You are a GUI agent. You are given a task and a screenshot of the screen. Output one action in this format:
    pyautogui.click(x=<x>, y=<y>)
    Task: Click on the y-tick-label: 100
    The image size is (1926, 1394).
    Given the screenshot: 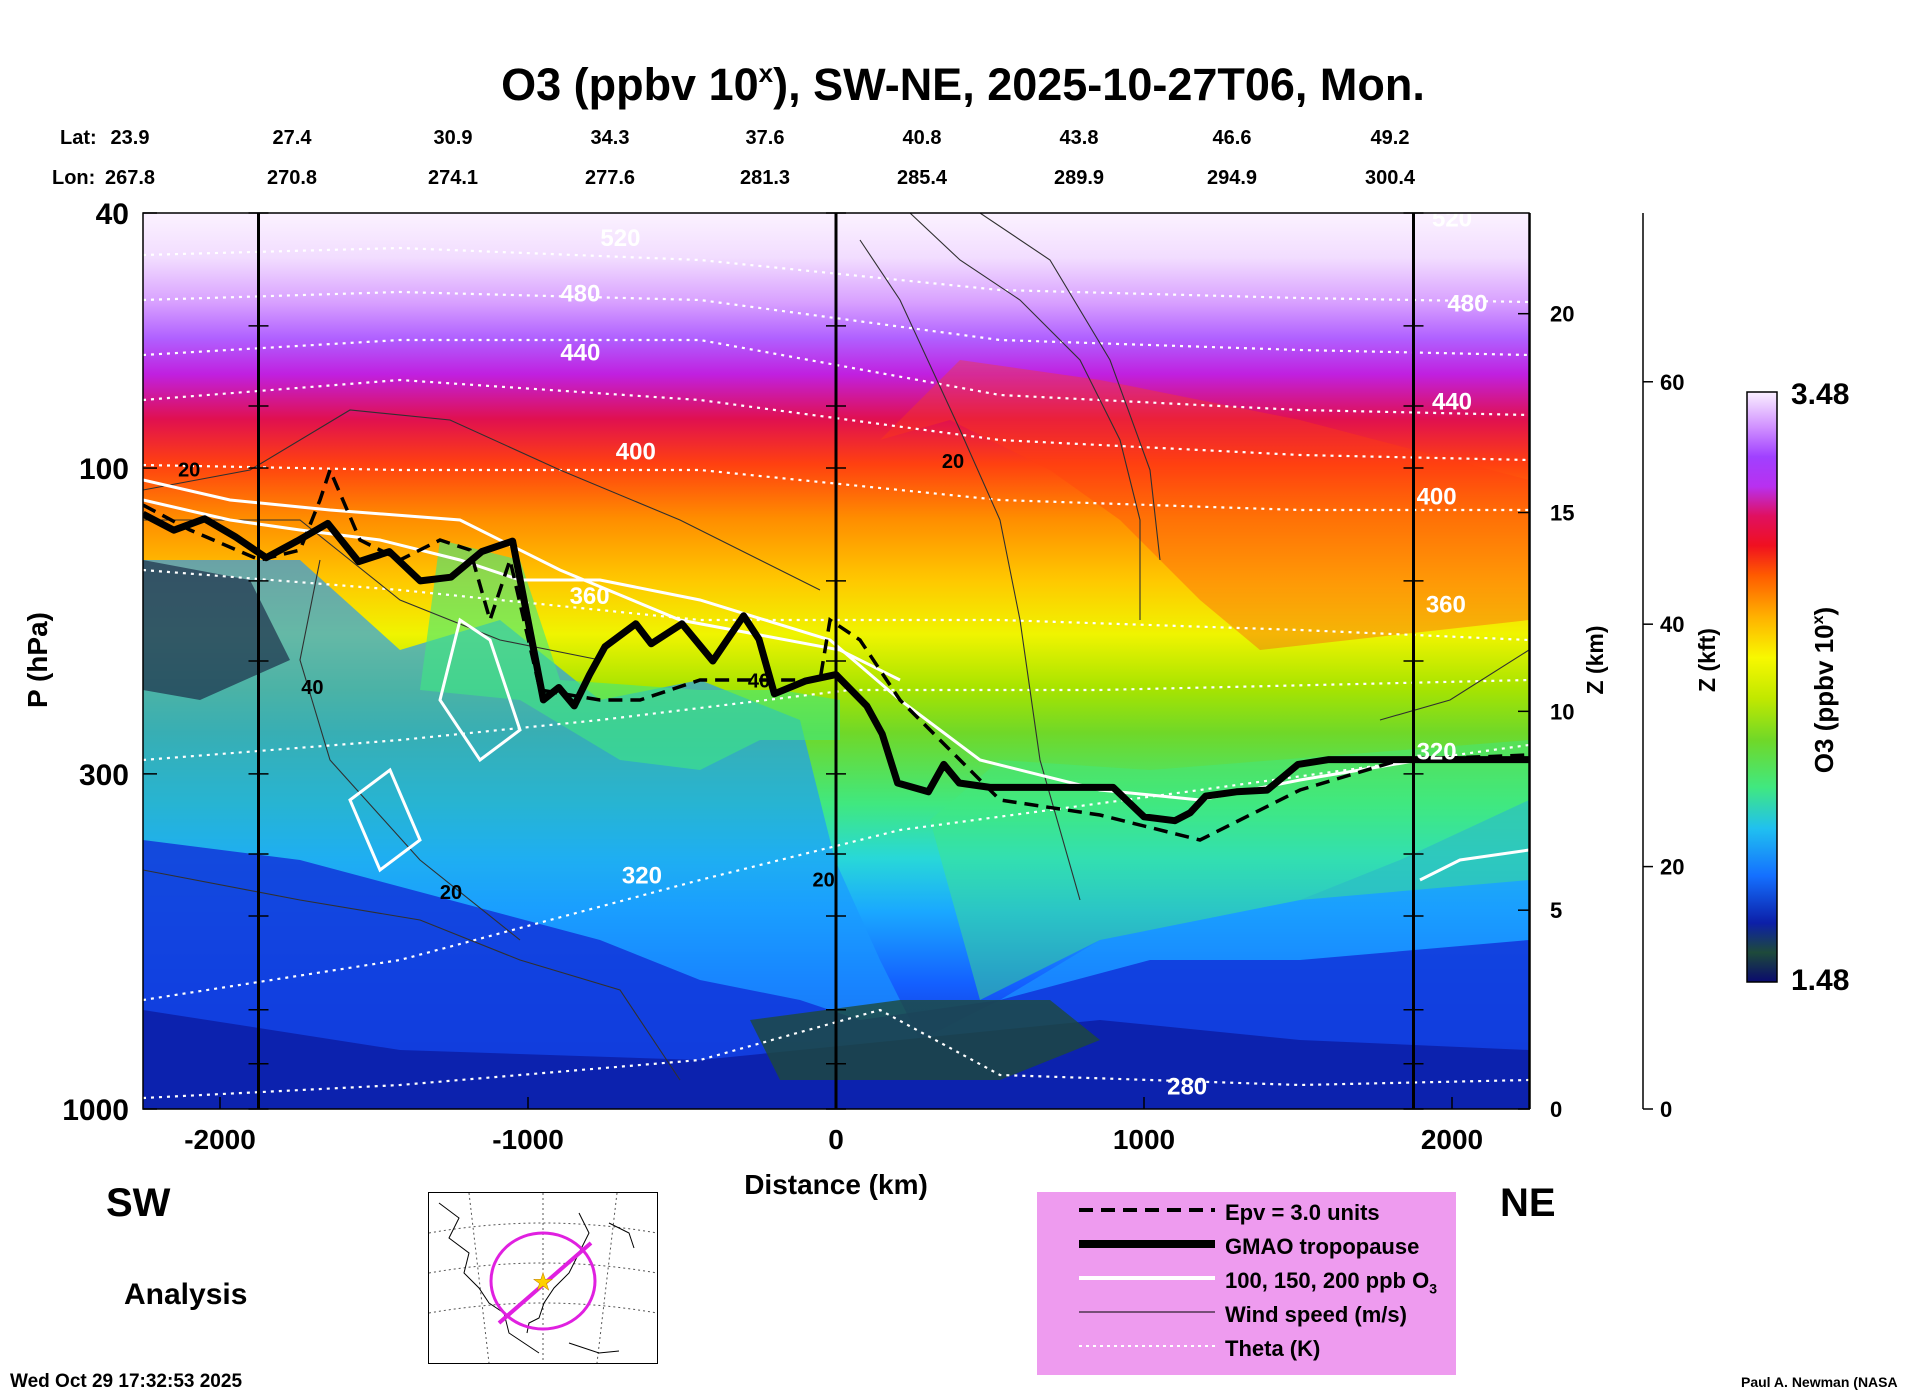 What is the action you would take?
    pyautogui.click(x=104, y=469)
    